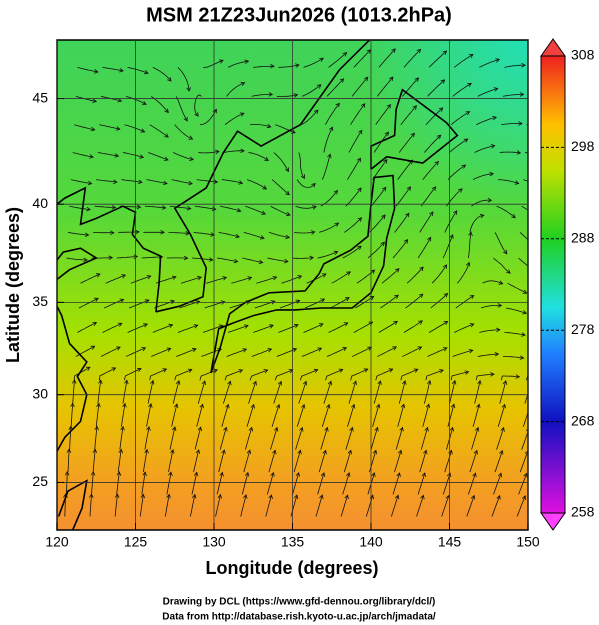 This screenshot has height=625, width=599. I want to click on x-axis-label: Longitude (degrees), so click(291, 568).